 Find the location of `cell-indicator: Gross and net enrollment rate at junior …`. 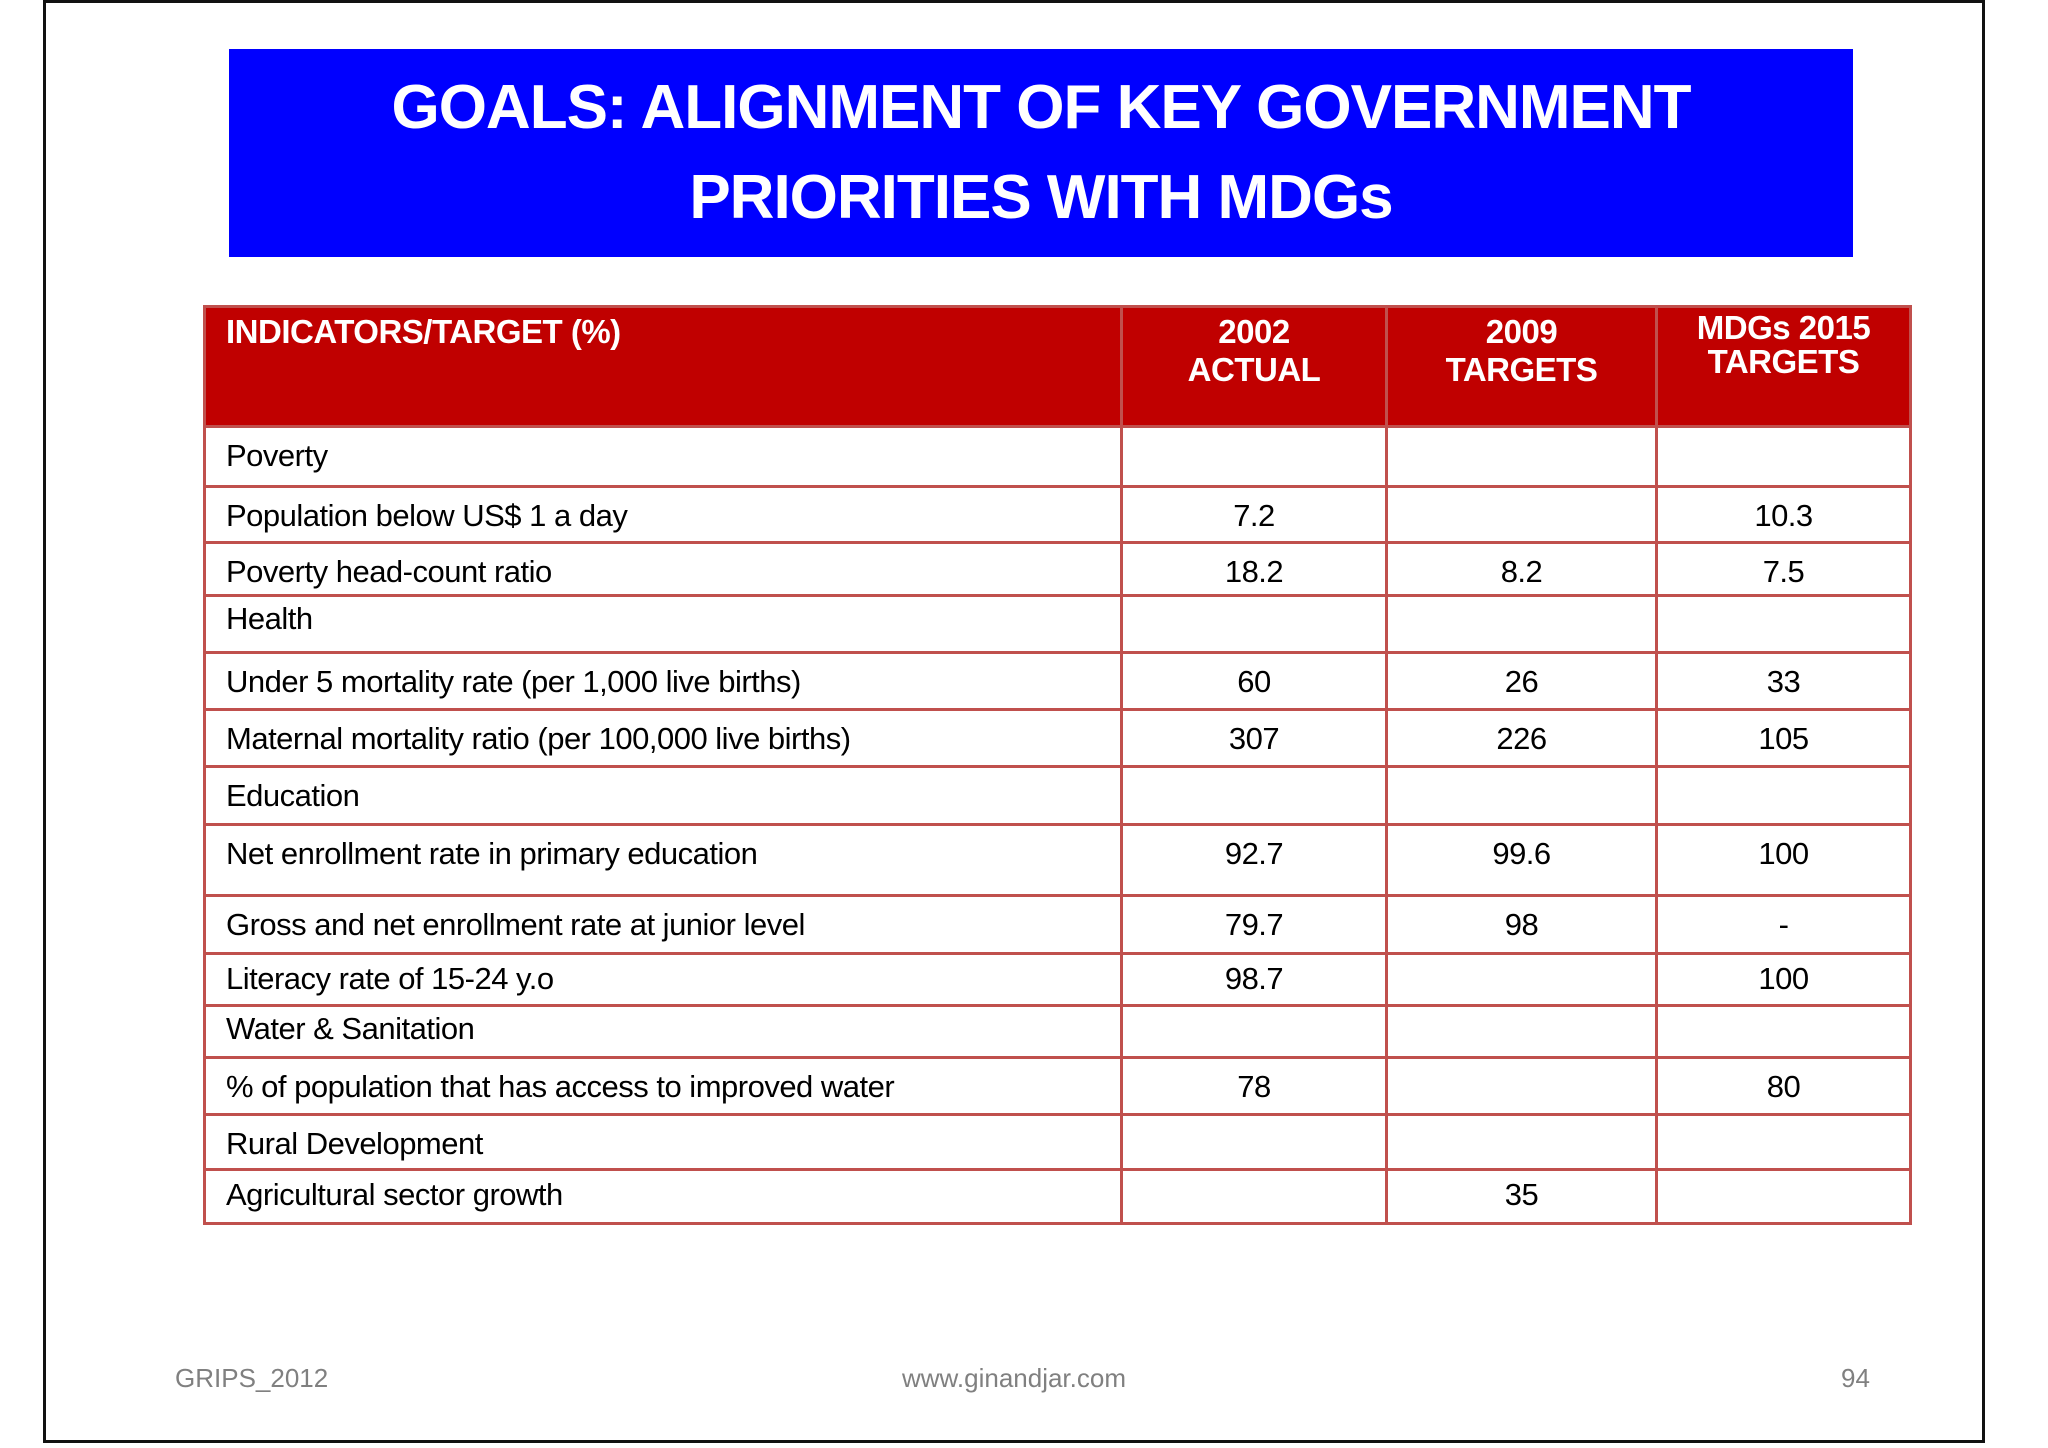

cell-indicator: Gross and net enrollment rate at junior … is located at coordinates (663, 924).